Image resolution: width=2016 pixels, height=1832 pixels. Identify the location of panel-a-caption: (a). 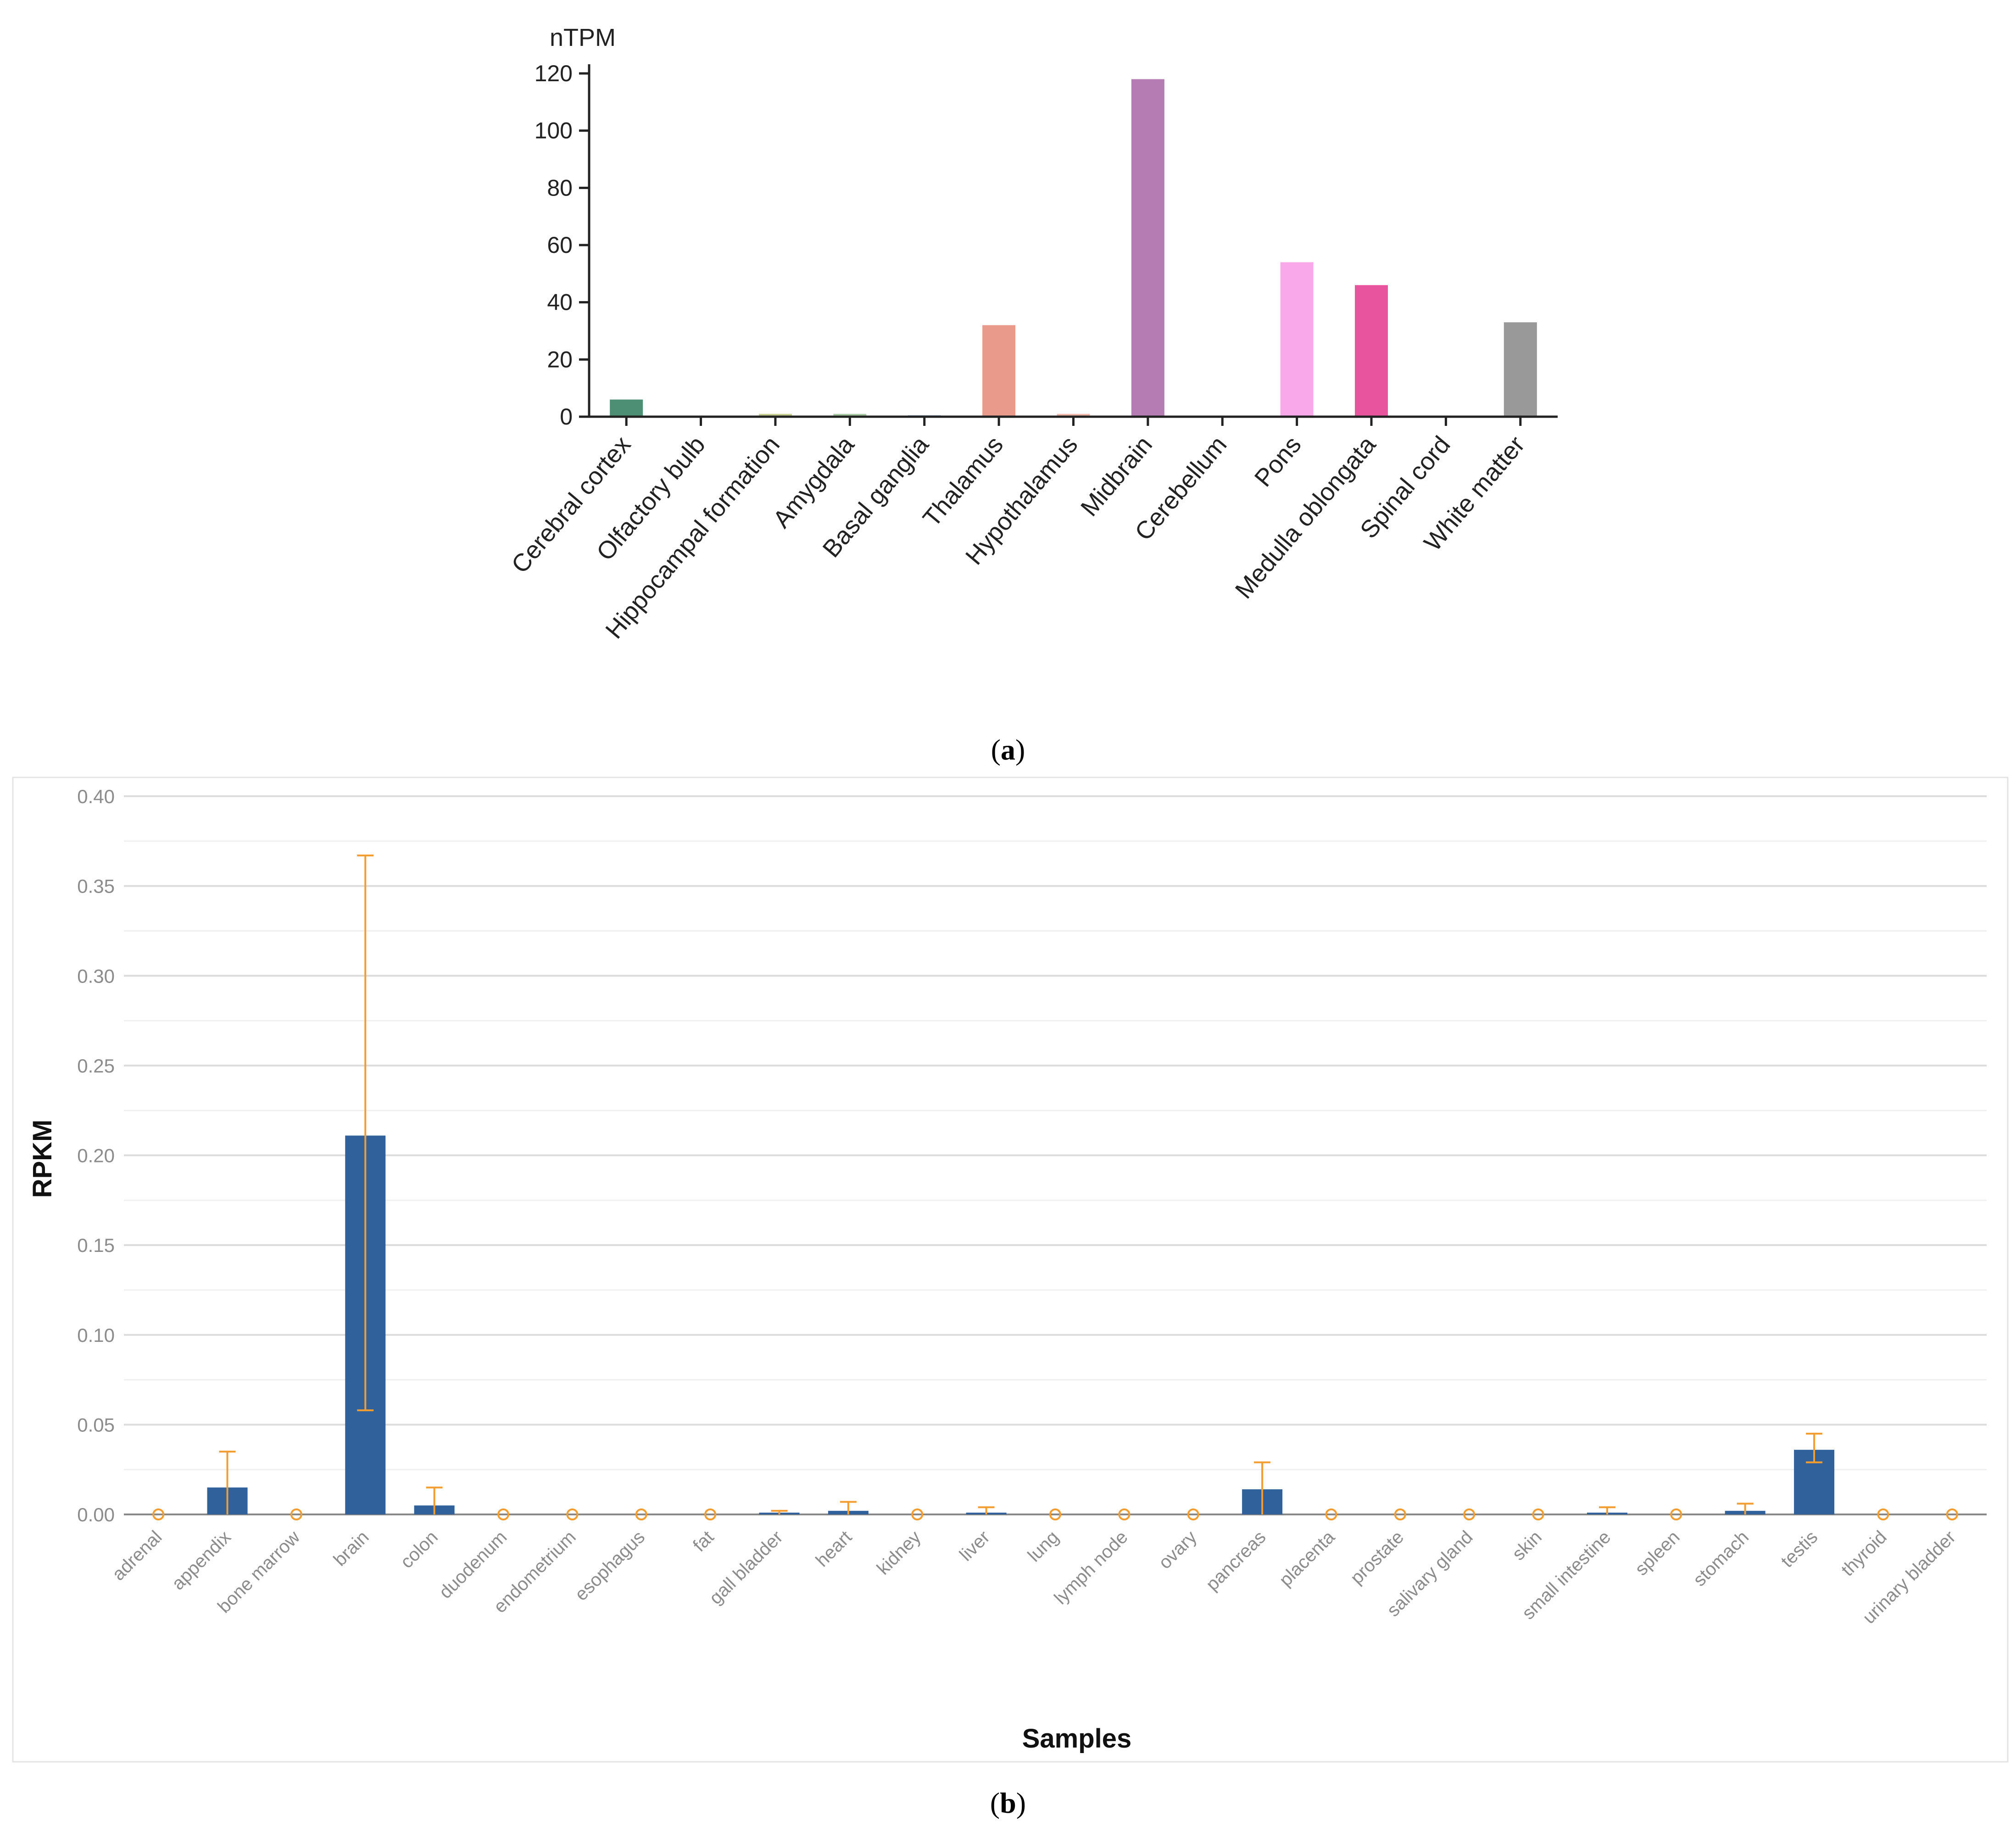
(1008, 749).